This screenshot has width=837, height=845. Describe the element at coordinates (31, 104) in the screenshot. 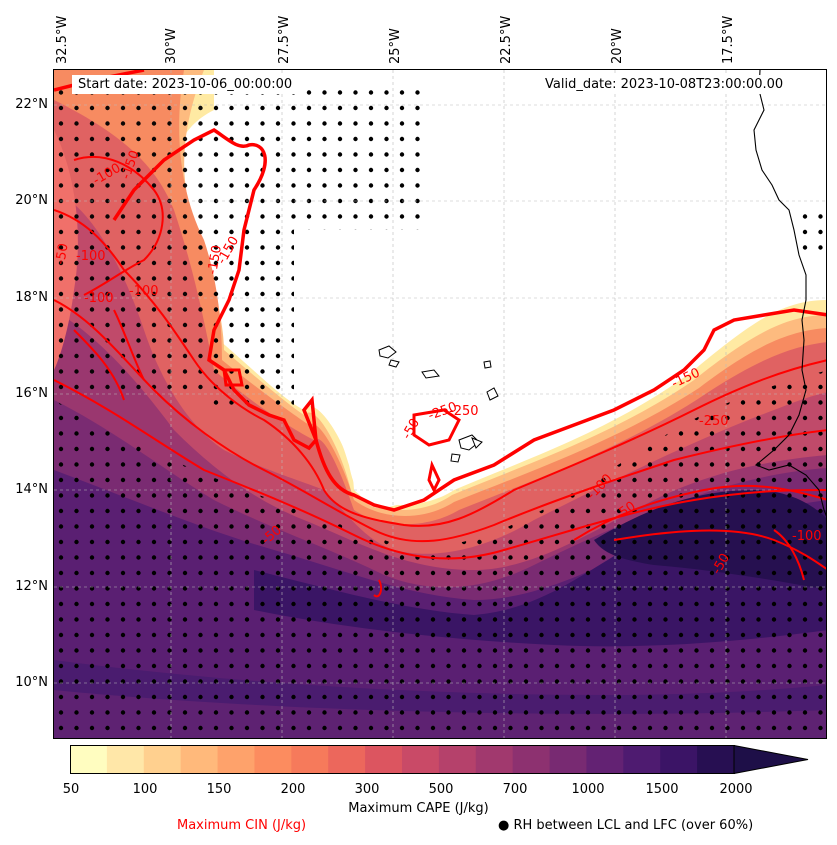

I see `lat-label: 22°N` at that location.